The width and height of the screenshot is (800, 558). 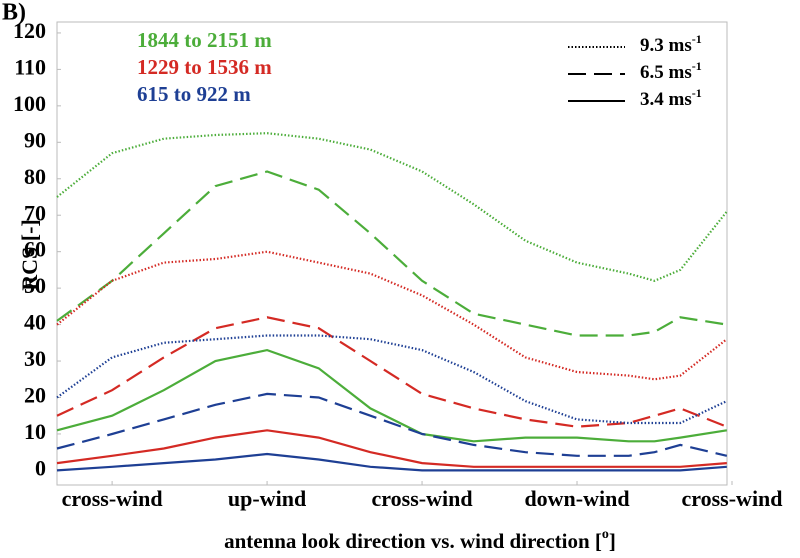 I want to click on y-tick-label: 50, so click(x=35, y=285).